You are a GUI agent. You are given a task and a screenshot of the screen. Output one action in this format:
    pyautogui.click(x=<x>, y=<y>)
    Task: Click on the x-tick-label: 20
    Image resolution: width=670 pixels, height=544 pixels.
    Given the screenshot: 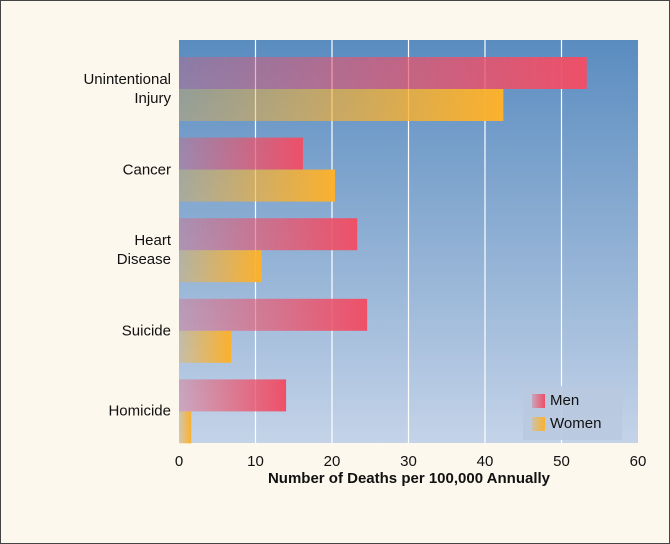 What is the action you would take?
    pyautogui.click(x=332, y=461)
    